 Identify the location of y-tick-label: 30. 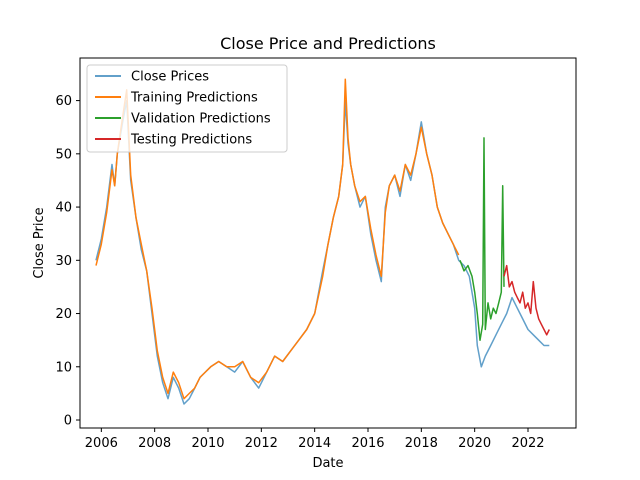
(63, 261).